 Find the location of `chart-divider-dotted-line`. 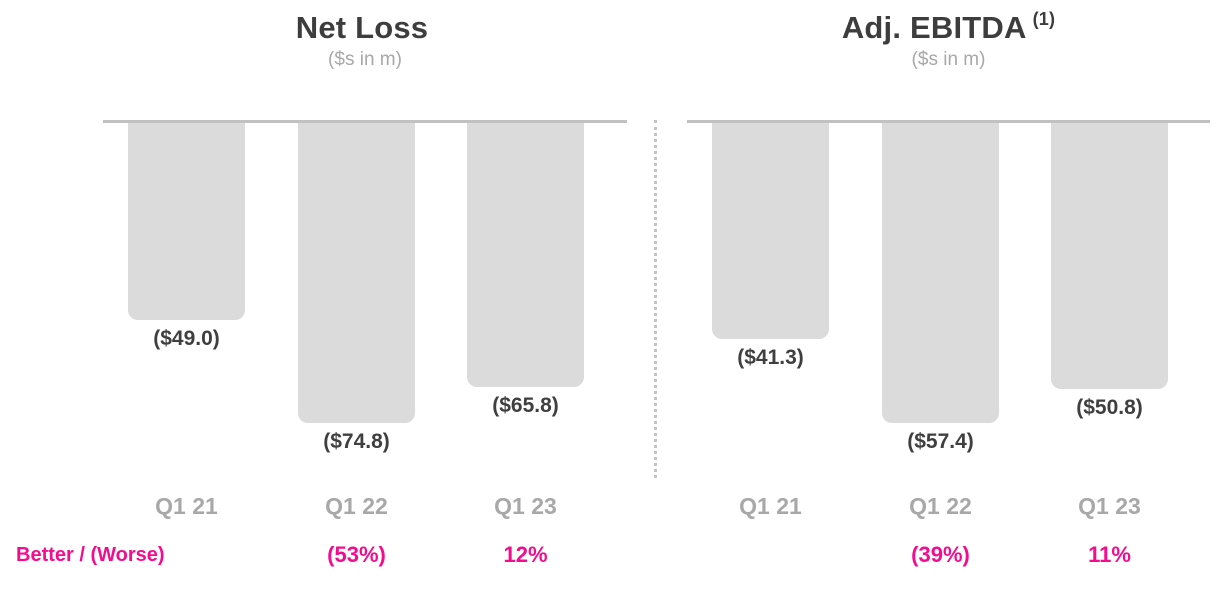

chart-divider-dotted-line is located at coordinates (655, 299).